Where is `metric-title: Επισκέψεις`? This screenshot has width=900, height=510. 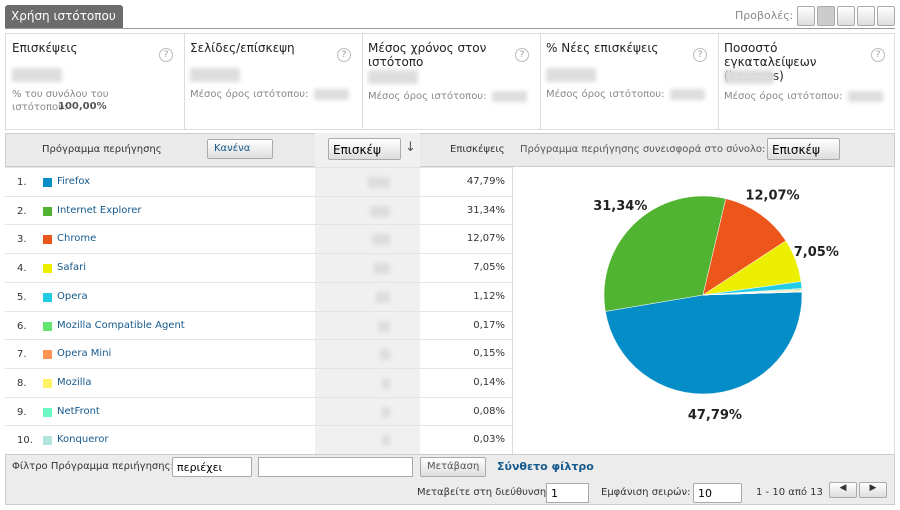
metric-title: Επισκέψεις is located at coordinates (45, 48).